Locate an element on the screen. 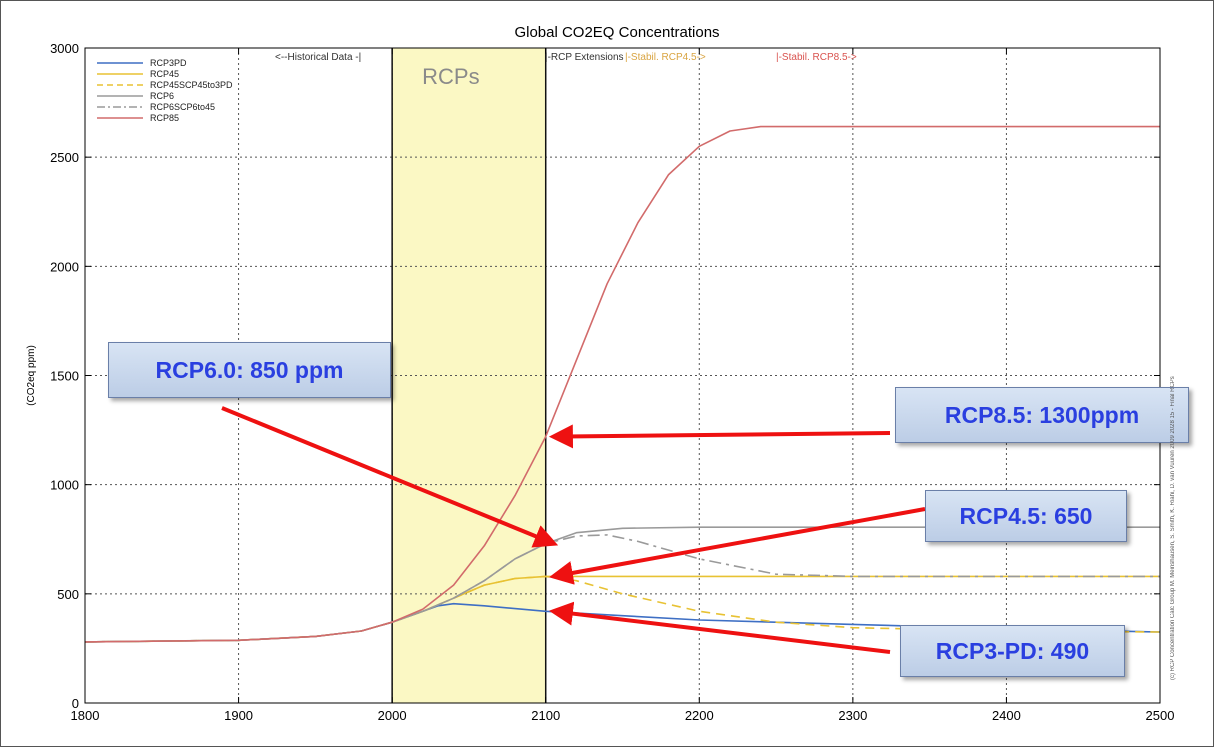 The image size is (1214, 747). y-tick-label: 2500 is located at coordinates (64, 157).